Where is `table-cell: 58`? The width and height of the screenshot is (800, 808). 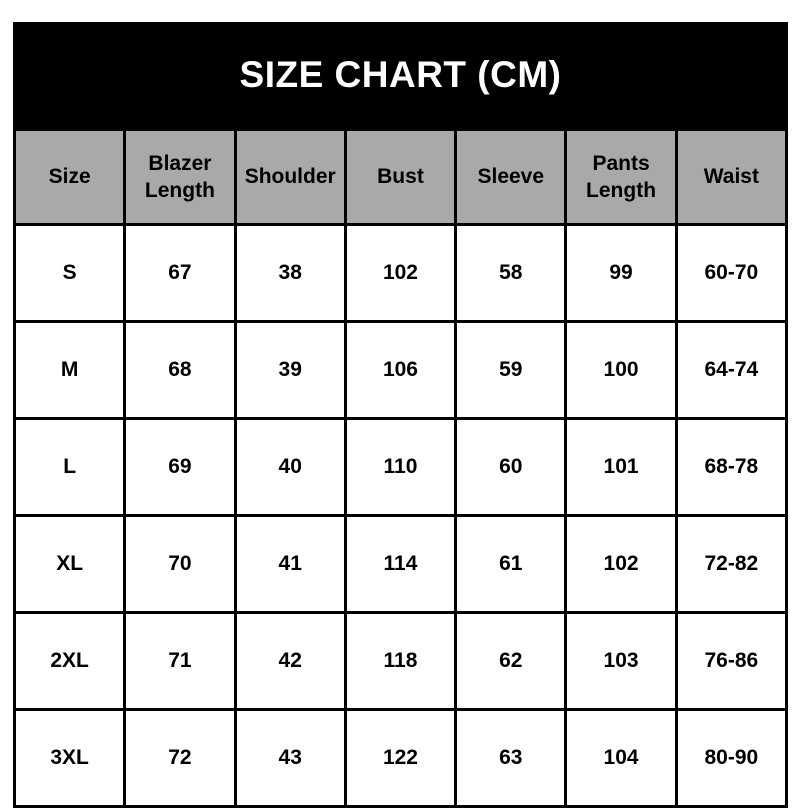
table-cell: 58 is located at coordinates (511, 273).